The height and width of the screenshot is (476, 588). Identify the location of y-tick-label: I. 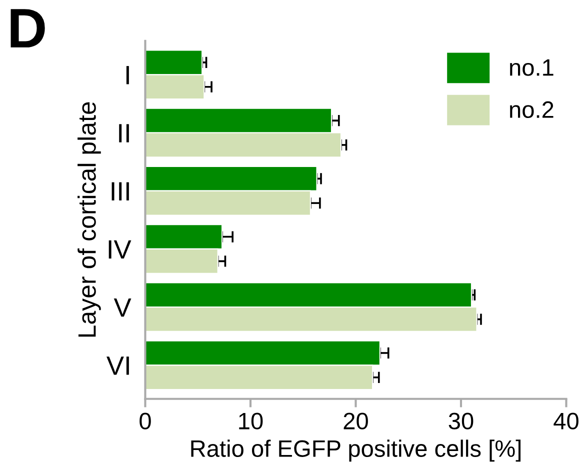
(127, 75).